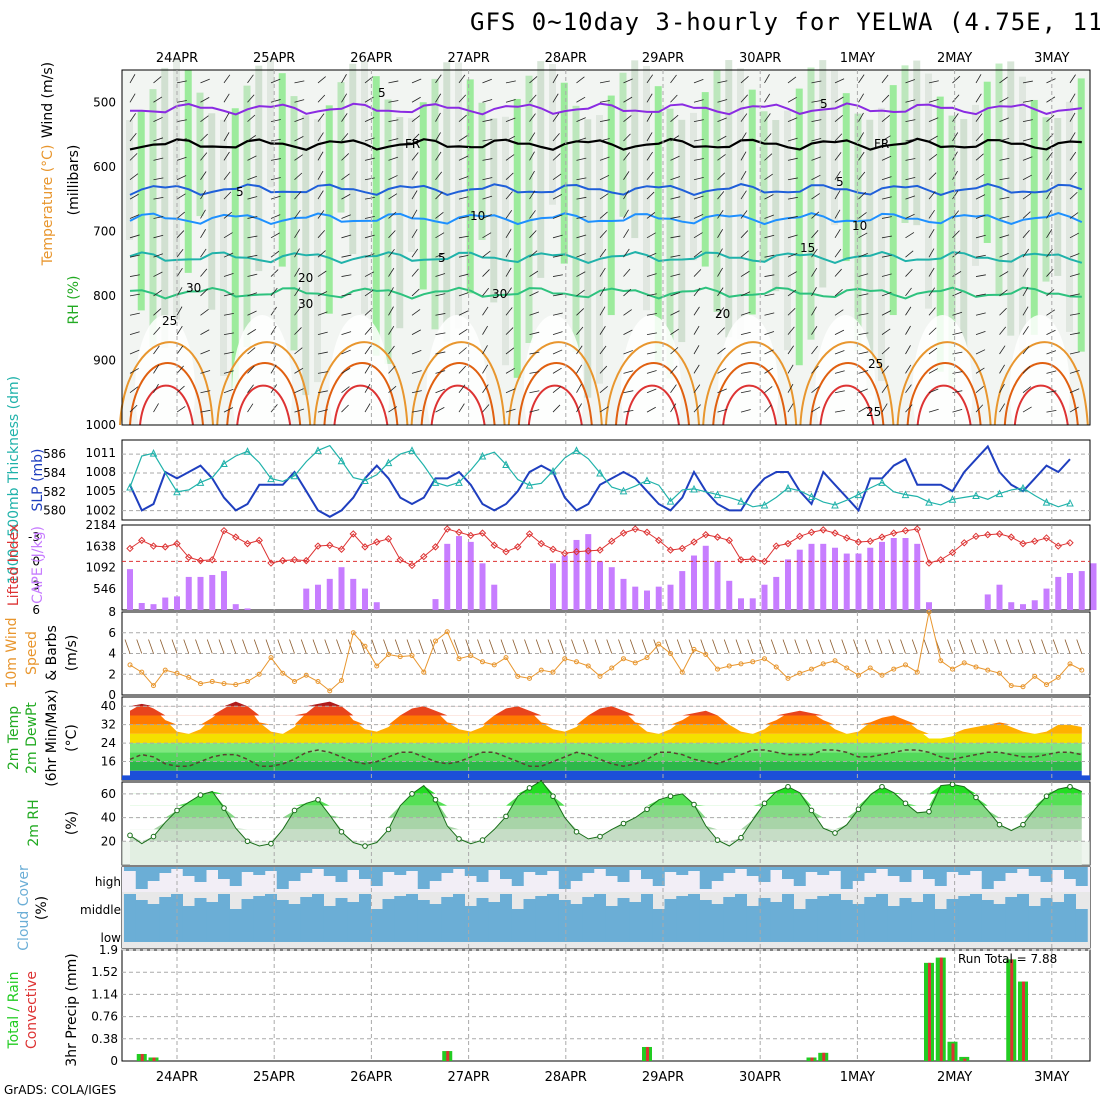  What do you see at coordinates (112, 633) in the screenshot?
I see `wind-tick: 6` at bounding box center [112, 633].